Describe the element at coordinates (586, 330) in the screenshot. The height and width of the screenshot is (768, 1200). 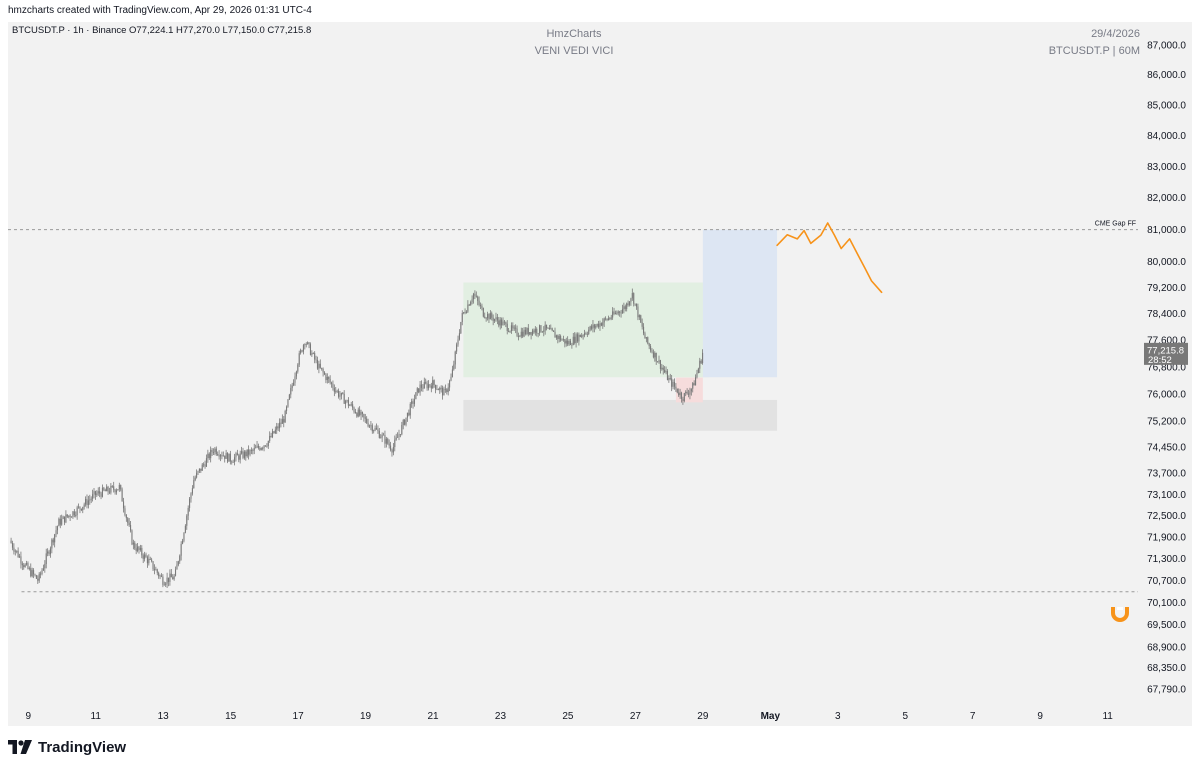
I see `green-zone-box` at that location.